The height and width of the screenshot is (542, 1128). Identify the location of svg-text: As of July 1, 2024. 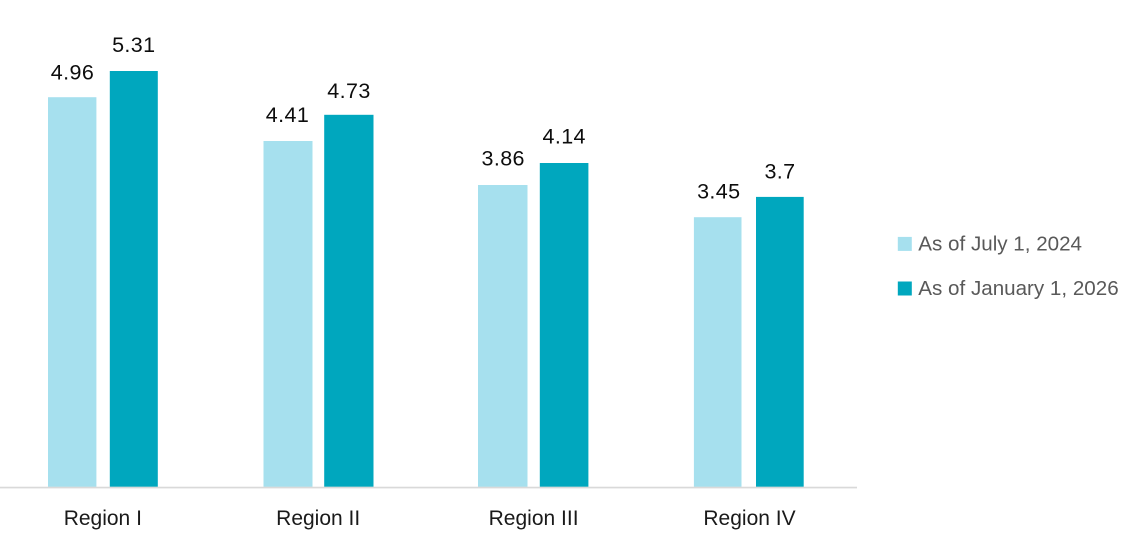
(1000, 243).